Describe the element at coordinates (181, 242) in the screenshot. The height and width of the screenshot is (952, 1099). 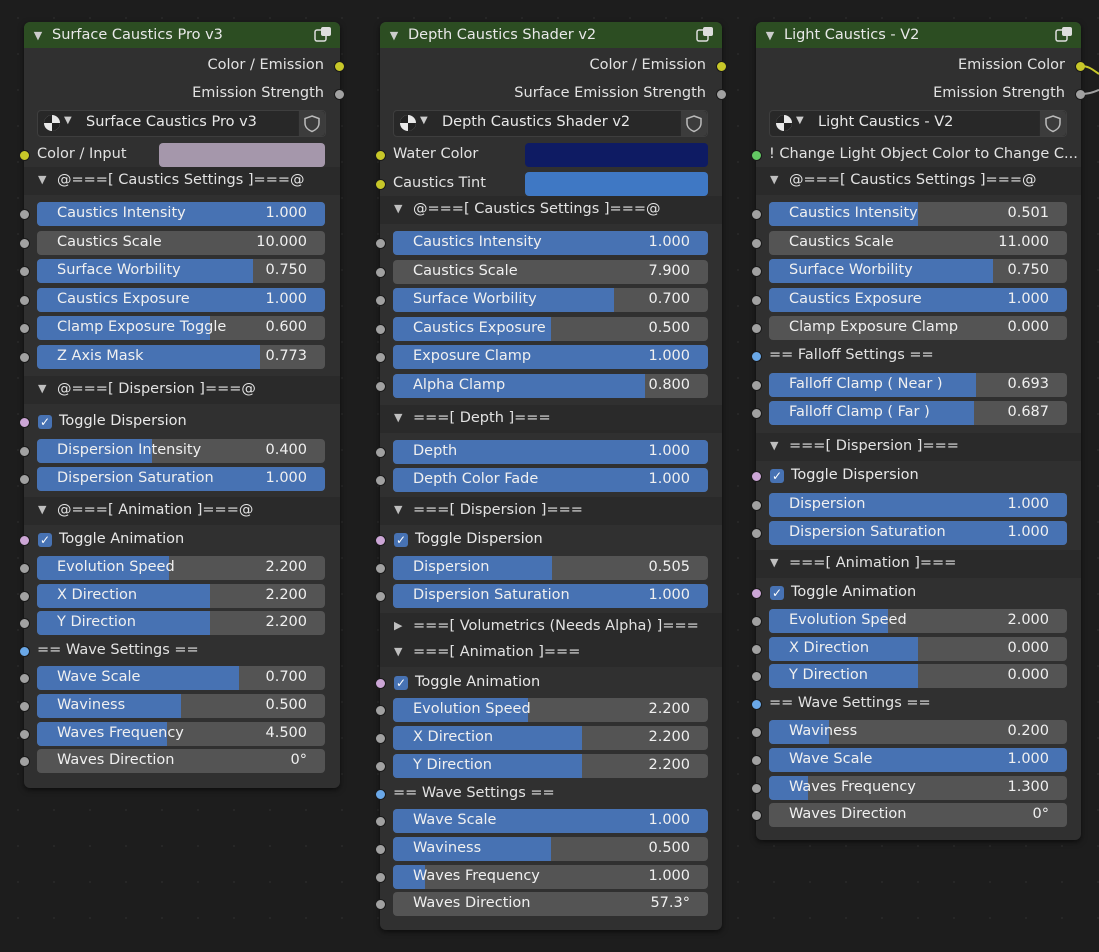
I see `value-slider: Caustics Scale 10.000` at that location.